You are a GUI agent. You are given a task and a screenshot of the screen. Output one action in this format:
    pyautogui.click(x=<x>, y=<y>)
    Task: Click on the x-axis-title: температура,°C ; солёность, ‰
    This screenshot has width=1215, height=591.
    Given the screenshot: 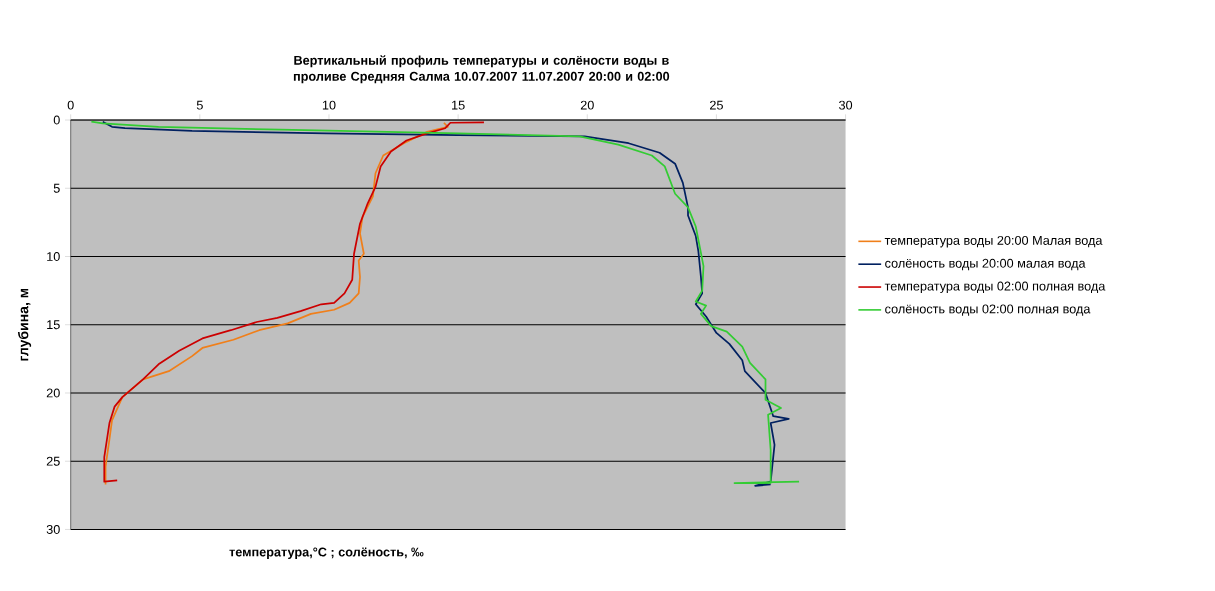 What is the action you would take?
    pyautogui.click(x=326, y=553)
    